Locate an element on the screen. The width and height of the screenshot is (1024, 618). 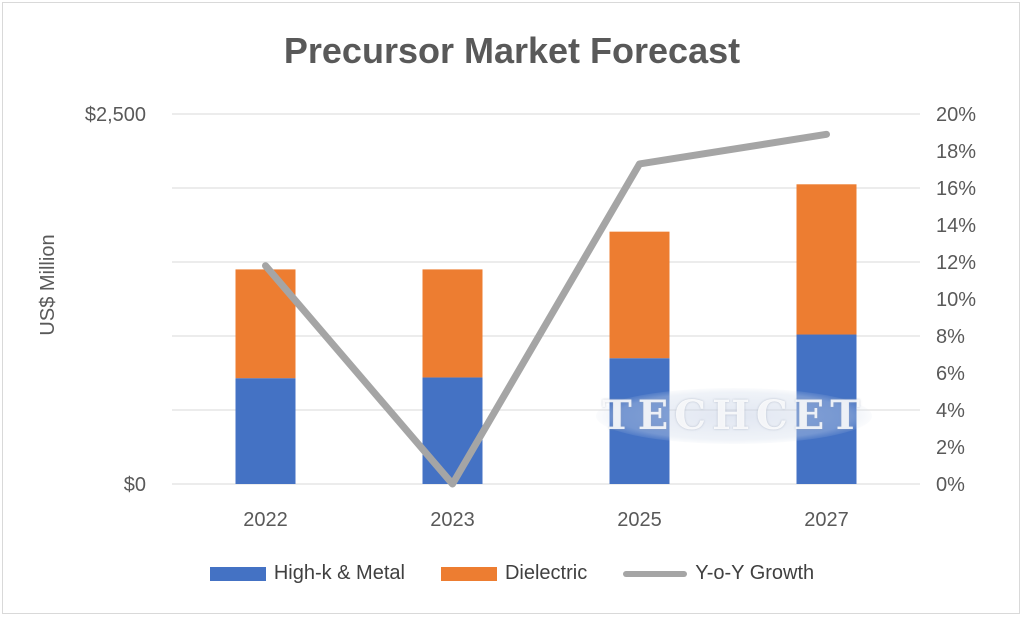
x-tick-label: 2022 is located at coordinates (265, 520).